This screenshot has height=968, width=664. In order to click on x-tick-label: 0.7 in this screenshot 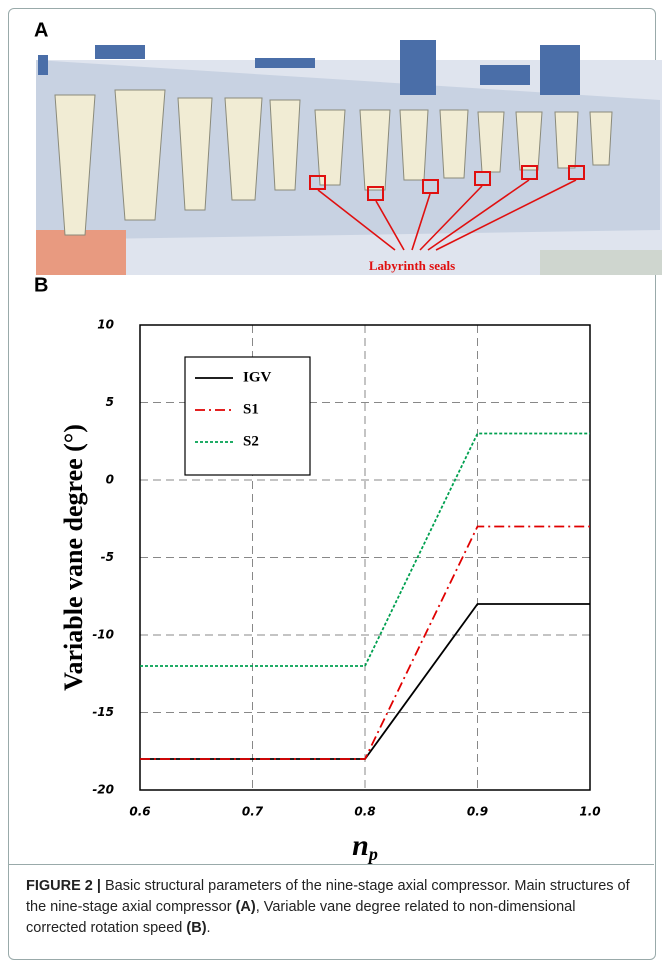, I will do `click(253, 812)`.